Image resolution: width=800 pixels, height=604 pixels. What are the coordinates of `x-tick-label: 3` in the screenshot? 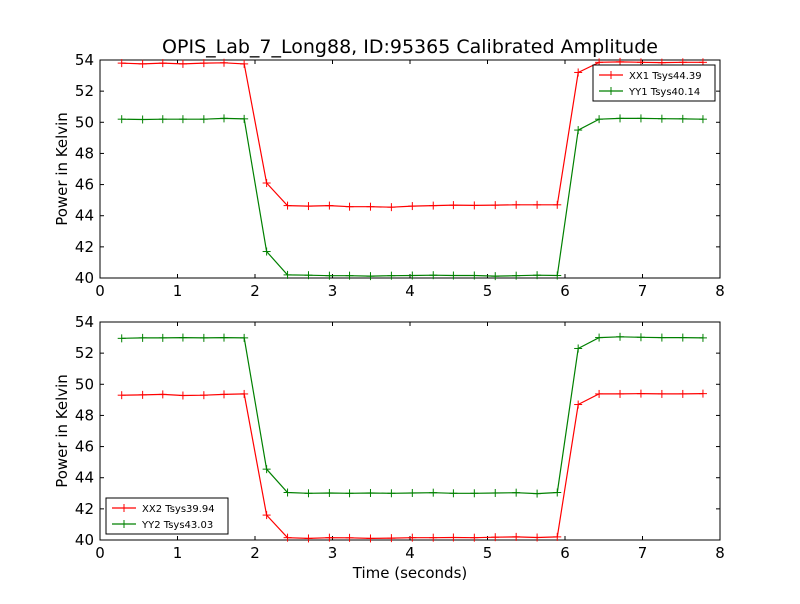 It's located at (333, 553).